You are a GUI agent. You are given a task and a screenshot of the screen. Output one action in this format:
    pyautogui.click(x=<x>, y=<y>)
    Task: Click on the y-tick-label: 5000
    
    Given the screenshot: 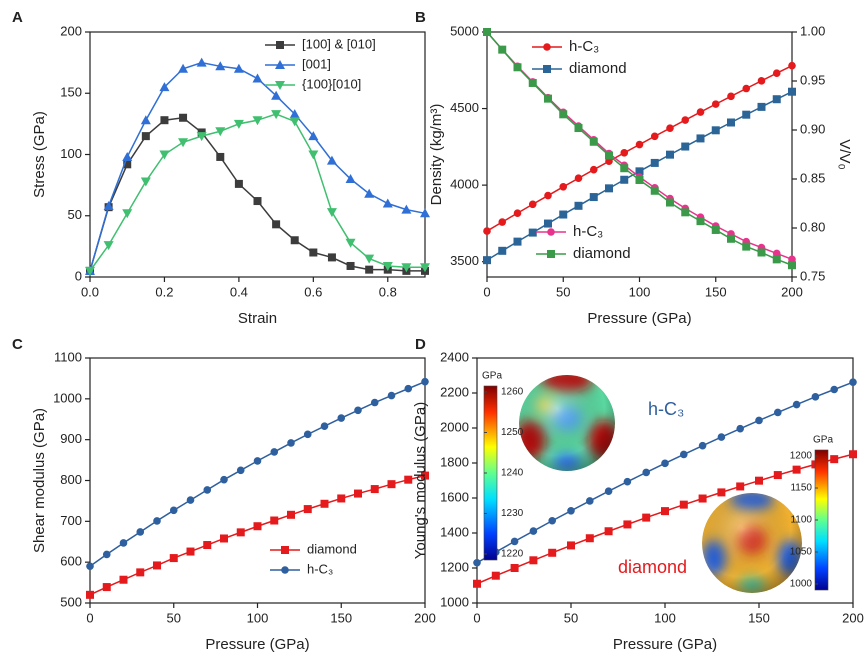 What is the action you would take?
    pyautogui.click(x=464, y=30)
    